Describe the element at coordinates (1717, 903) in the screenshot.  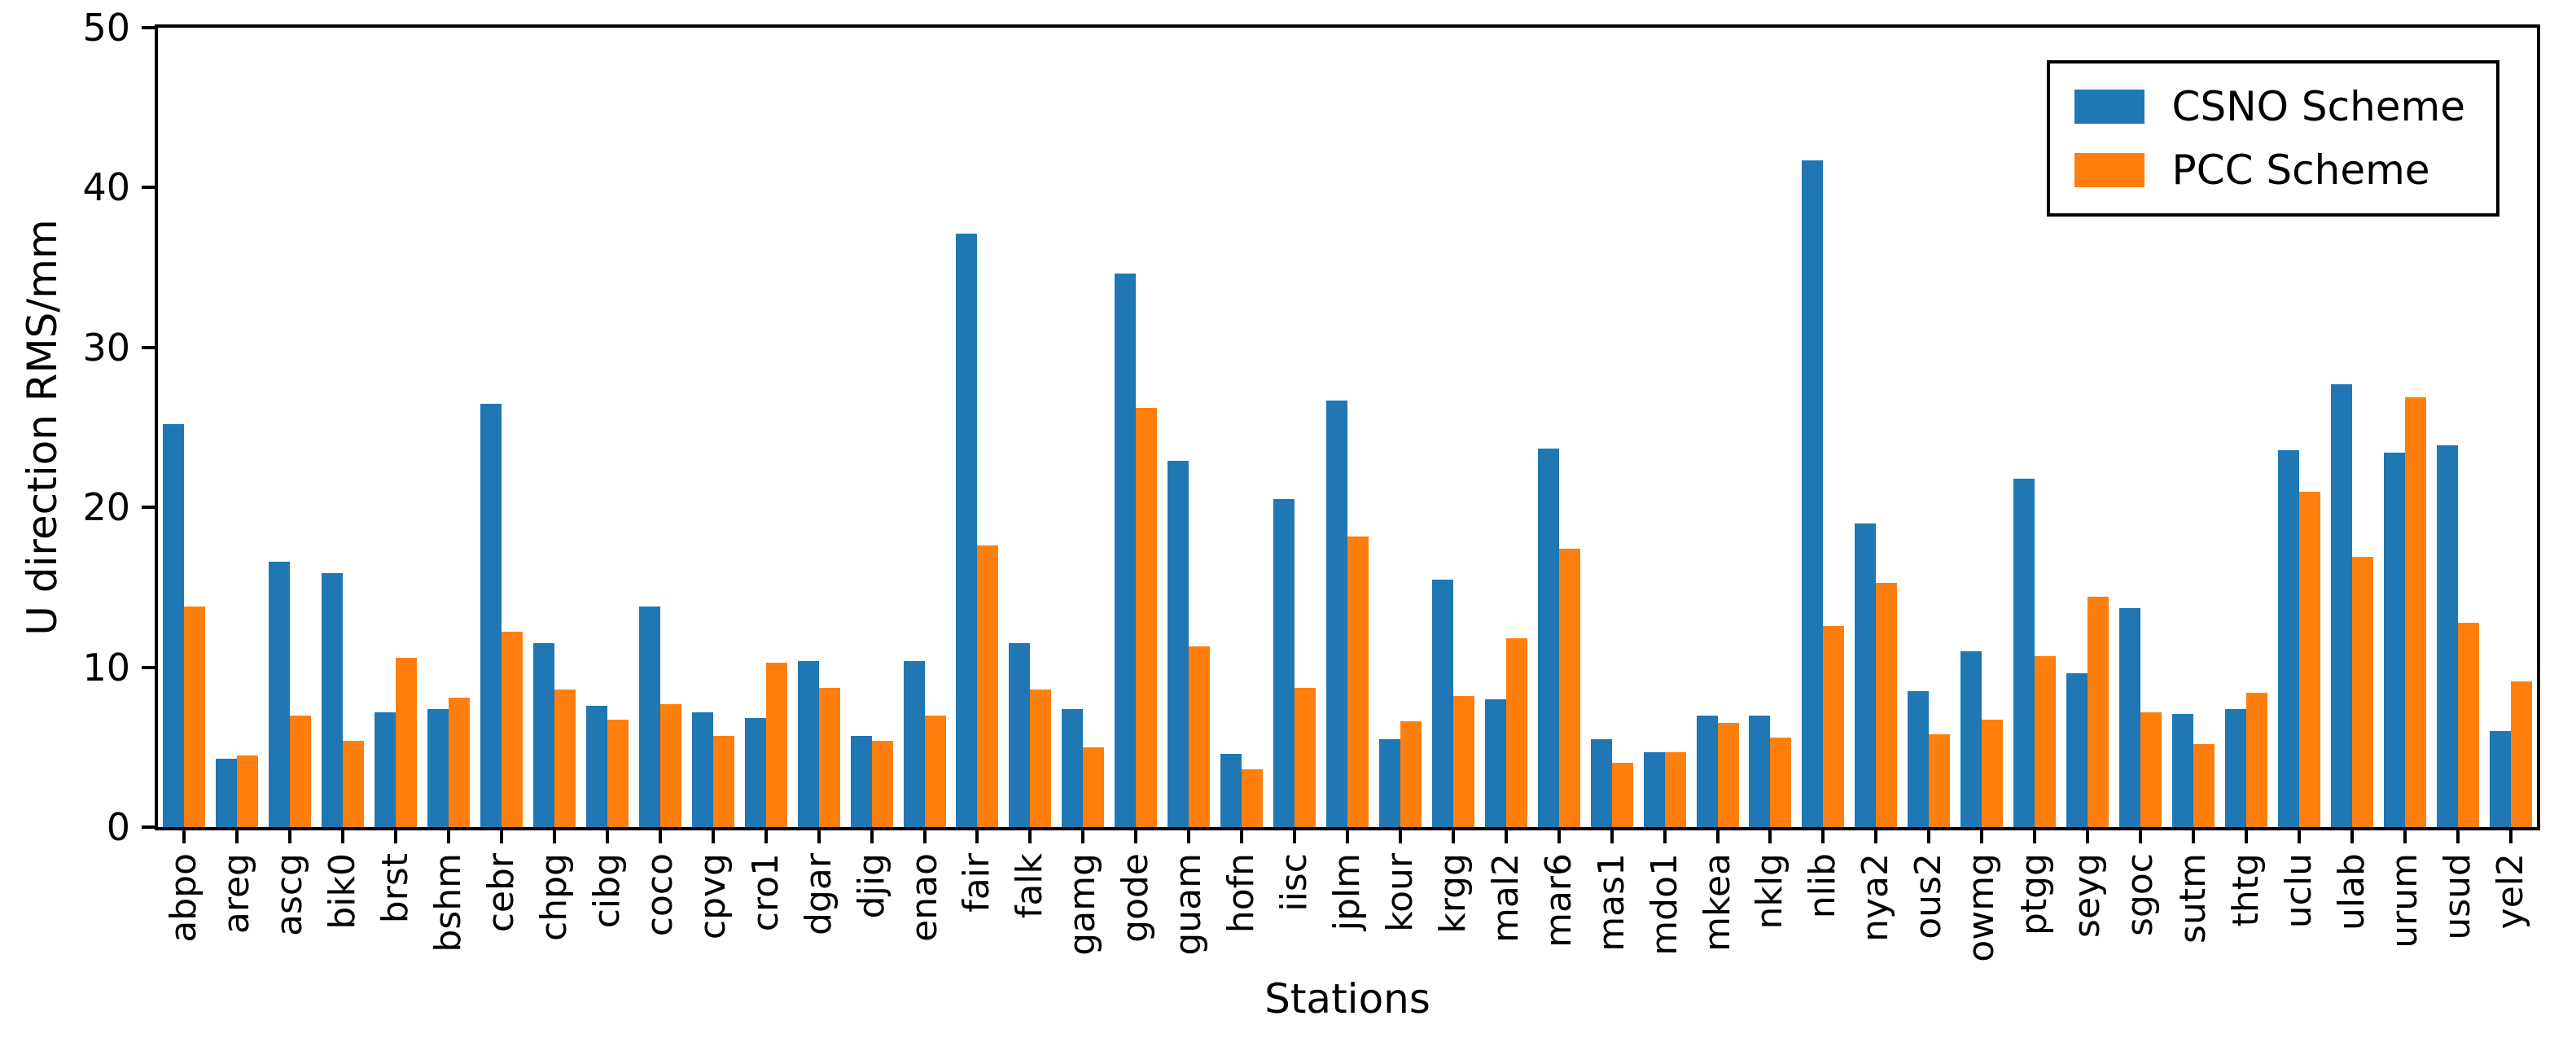
I see `x-tick-label-mkea: mkea` at that location.